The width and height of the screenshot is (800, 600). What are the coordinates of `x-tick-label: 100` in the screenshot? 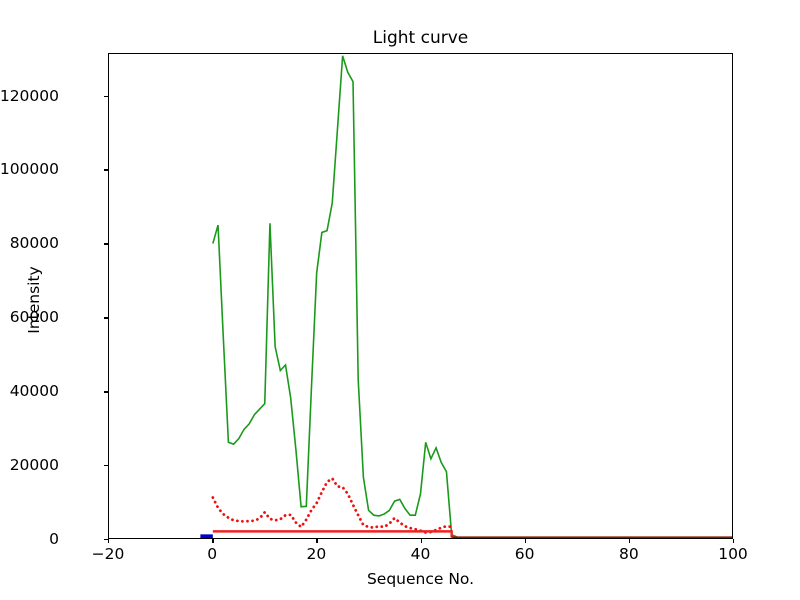 It's located at (733, 554).